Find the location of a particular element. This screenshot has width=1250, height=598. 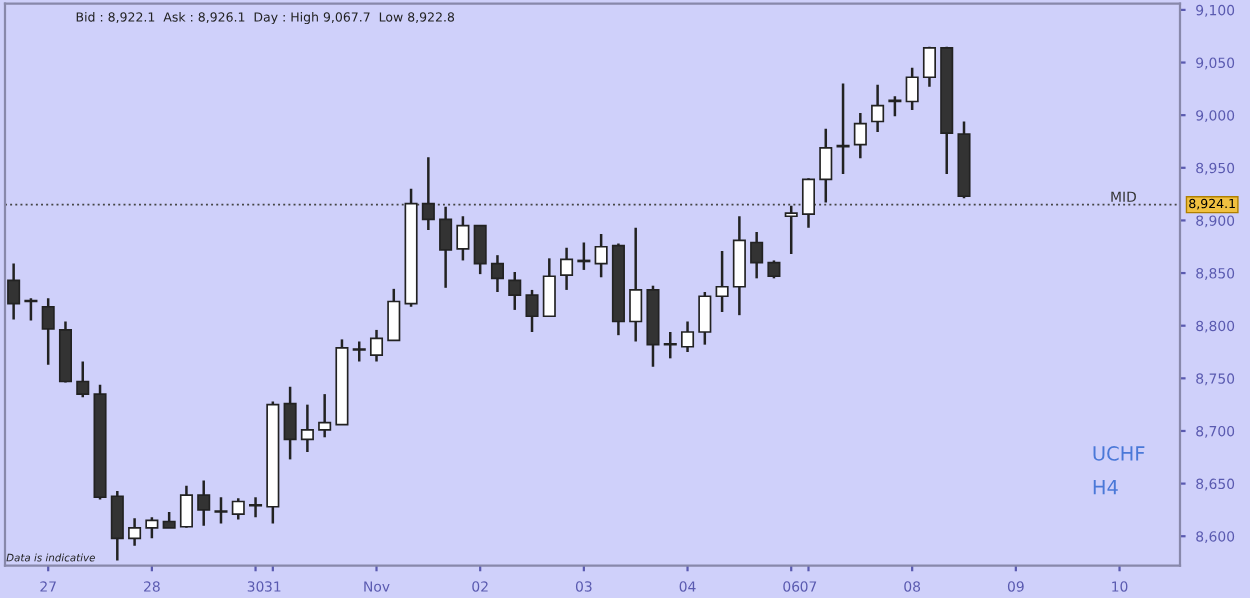

annotation: UCHF is located at coordinates (1119, 453).